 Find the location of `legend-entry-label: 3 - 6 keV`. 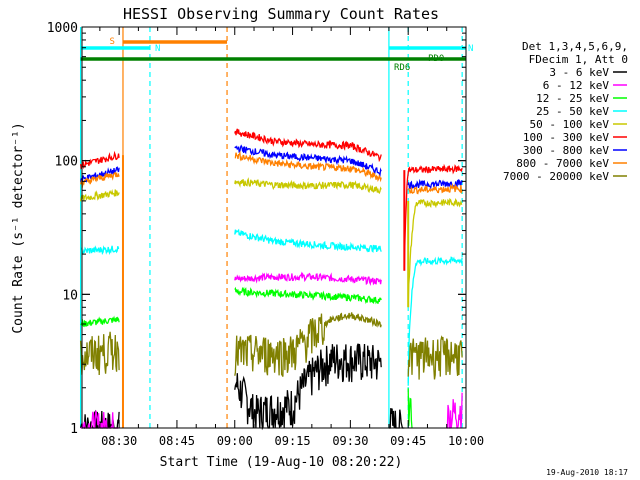

legend-entry-label: 3 - 6 keV is located at coordinates (579, 72).